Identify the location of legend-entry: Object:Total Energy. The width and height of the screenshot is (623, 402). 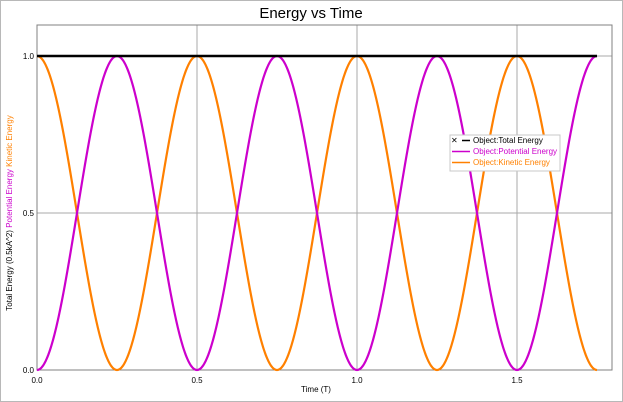
(508, 140).